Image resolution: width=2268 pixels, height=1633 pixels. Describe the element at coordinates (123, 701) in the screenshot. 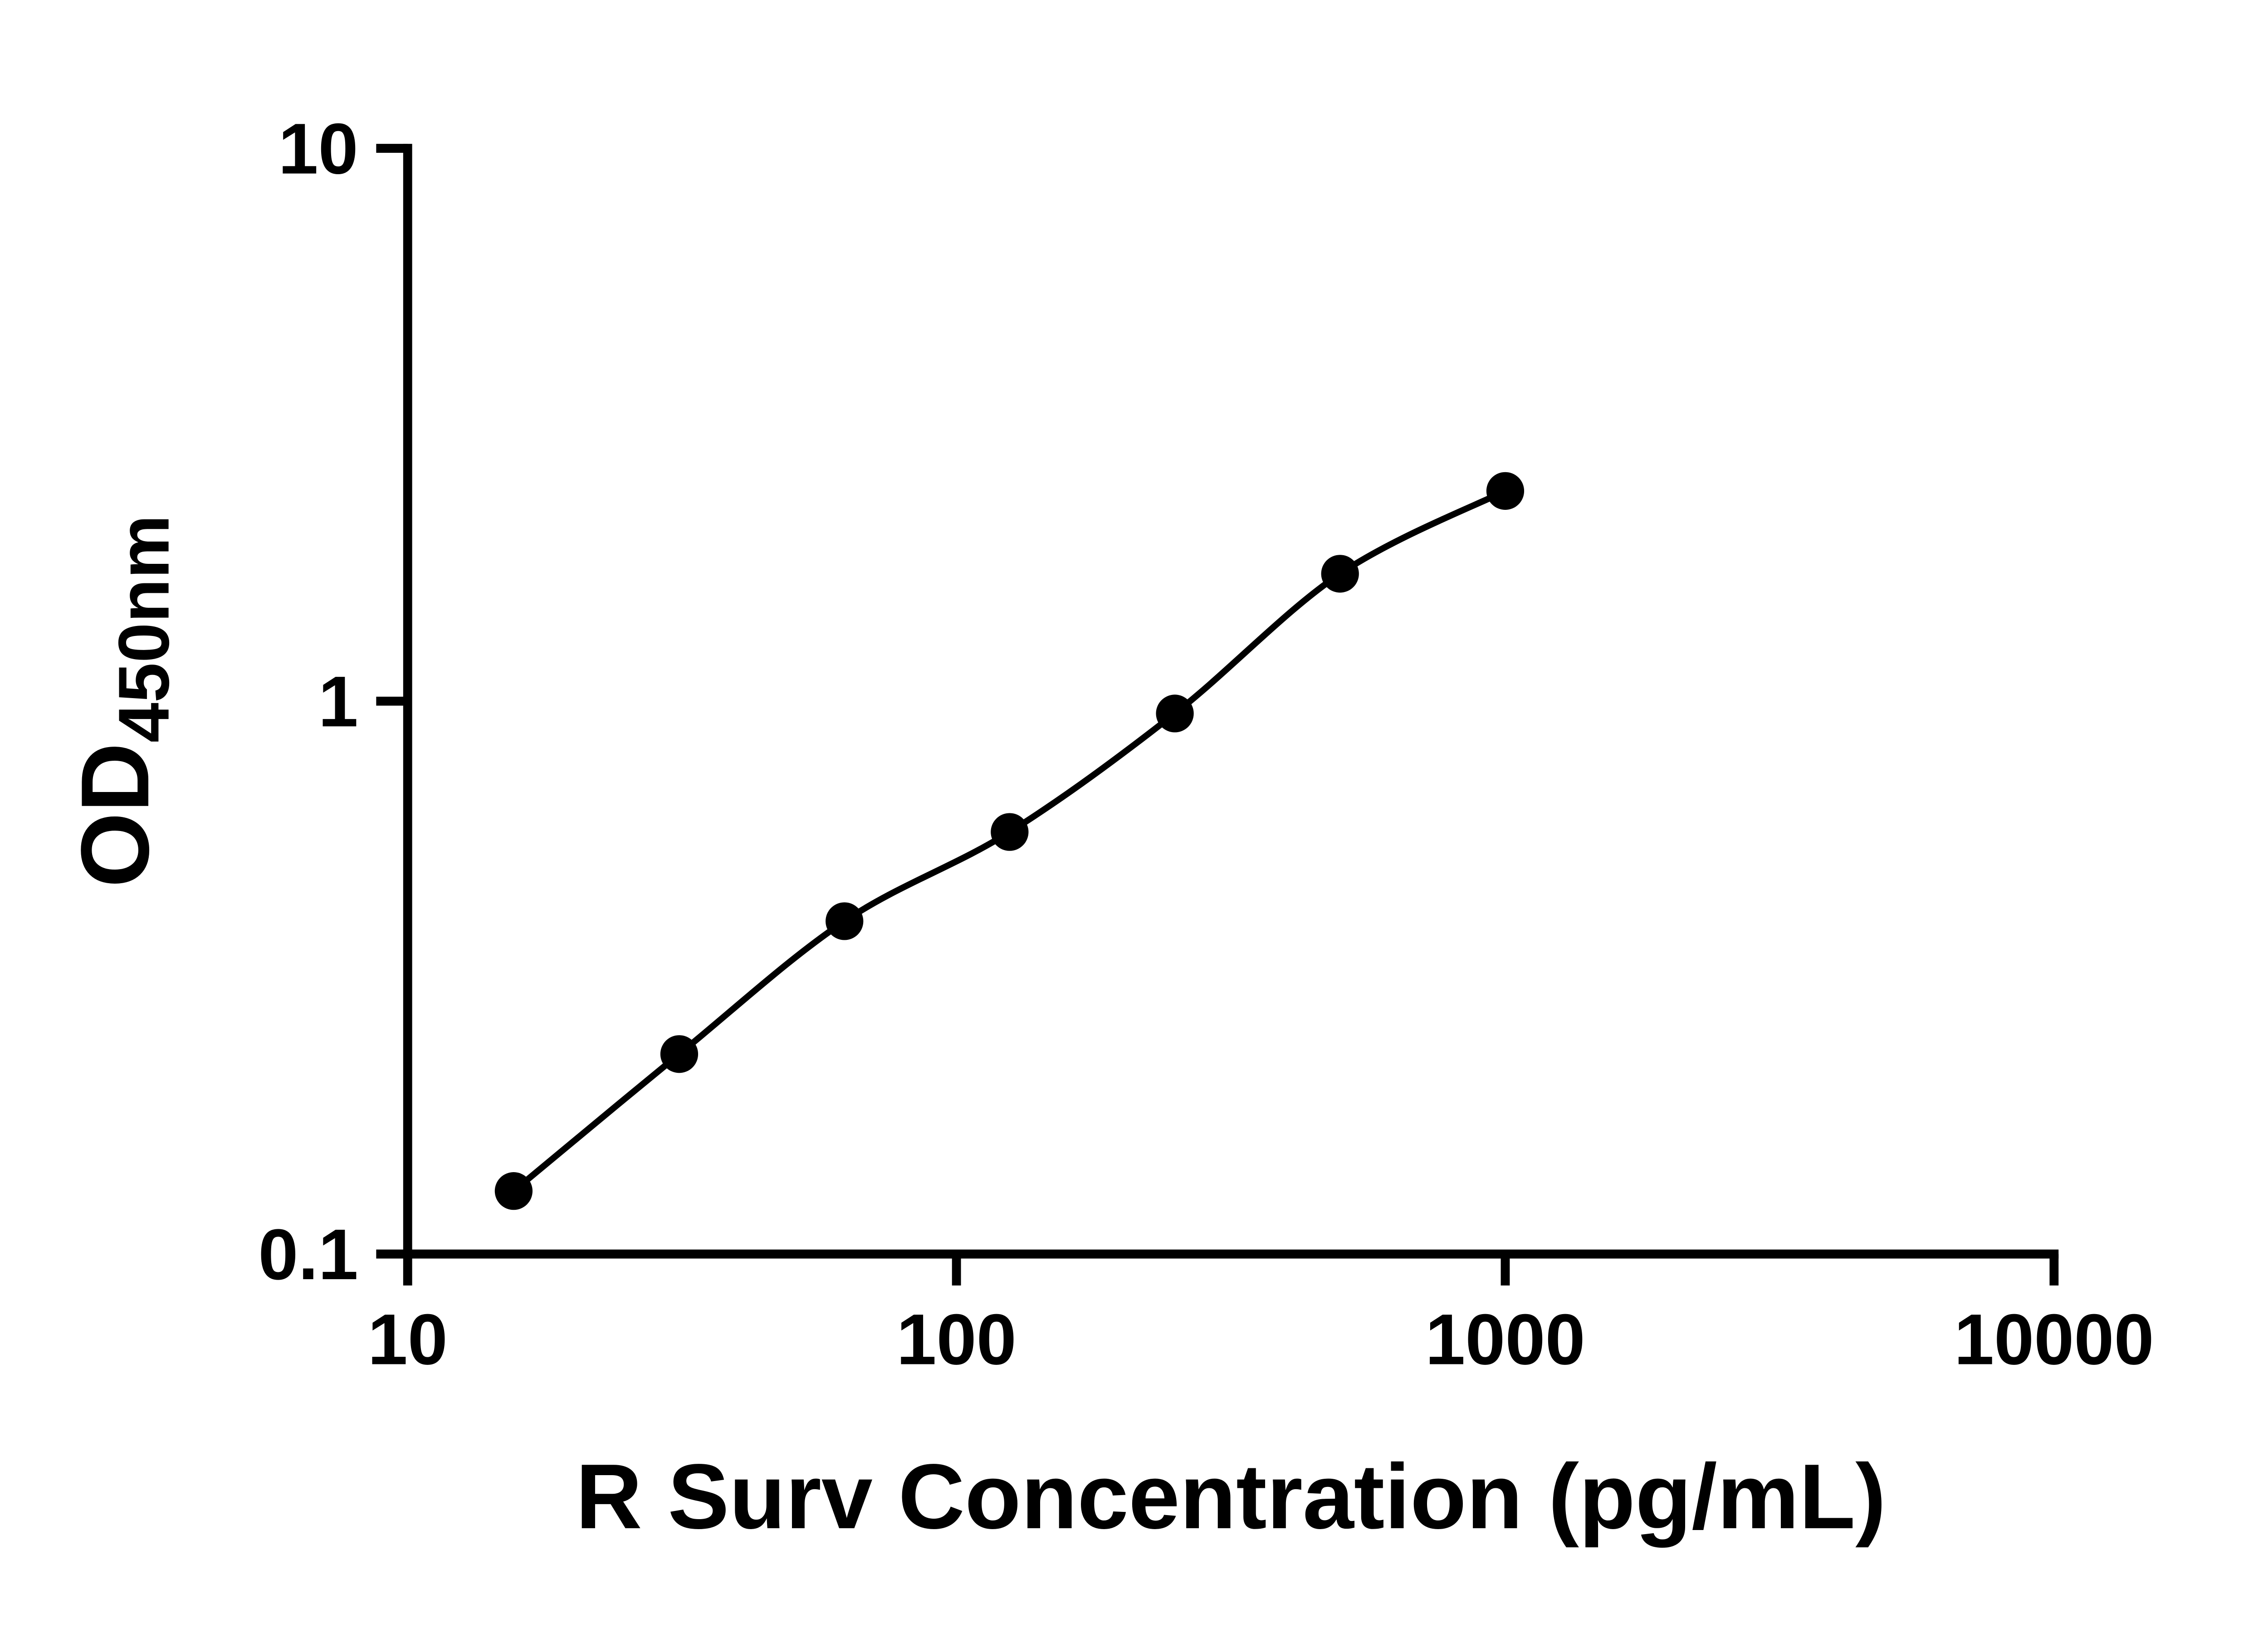

I see `y-axis-title: OD450nm` at that location.